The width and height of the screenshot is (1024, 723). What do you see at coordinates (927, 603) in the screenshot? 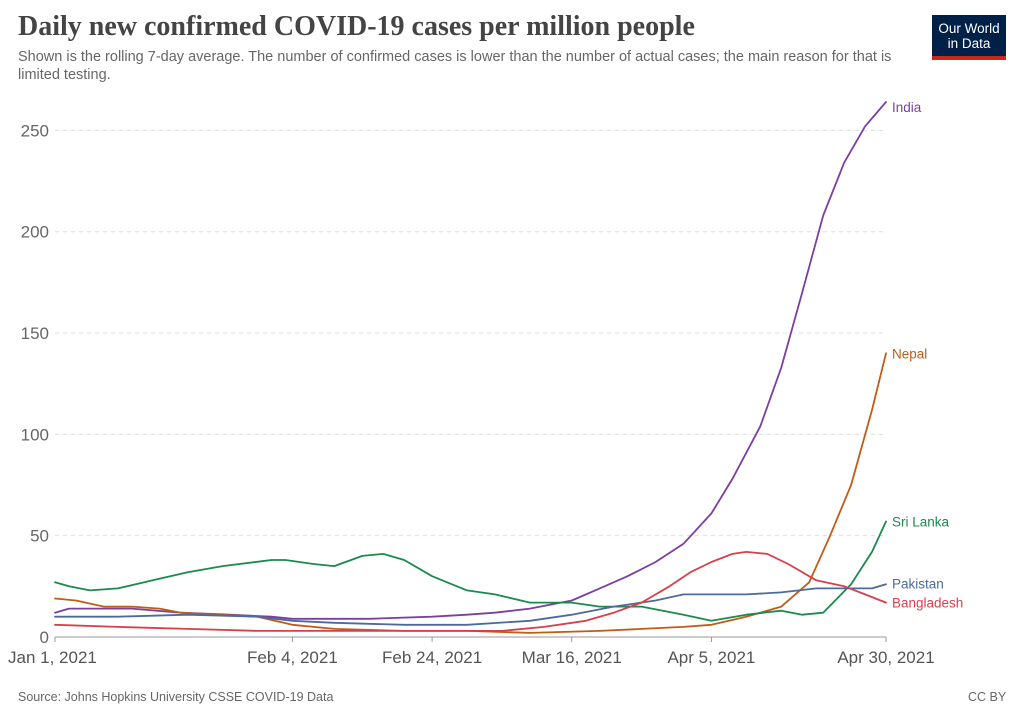
I see `series-label-bangladesh: Bangladesh` at bounding box center [927, 603].